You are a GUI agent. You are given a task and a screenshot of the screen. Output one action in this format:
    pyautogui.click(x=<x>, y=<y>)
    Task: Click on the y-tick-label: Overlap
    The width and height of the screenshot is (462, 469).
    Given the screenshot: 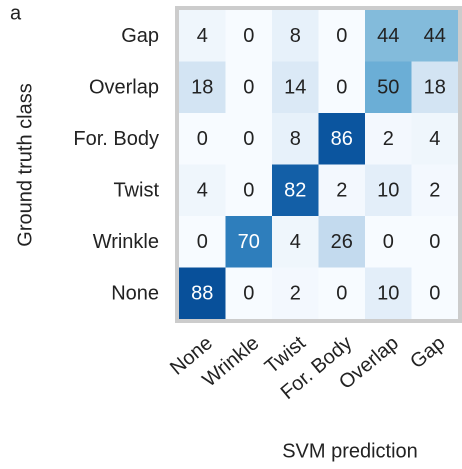 What is the action you would take?
    pyautogui.click(x=124, y=88)
    